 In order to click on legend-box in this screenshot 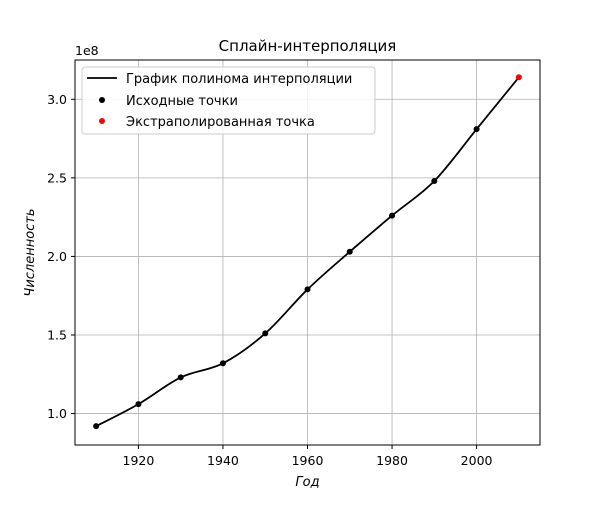, I will do `click(228, 100)`.